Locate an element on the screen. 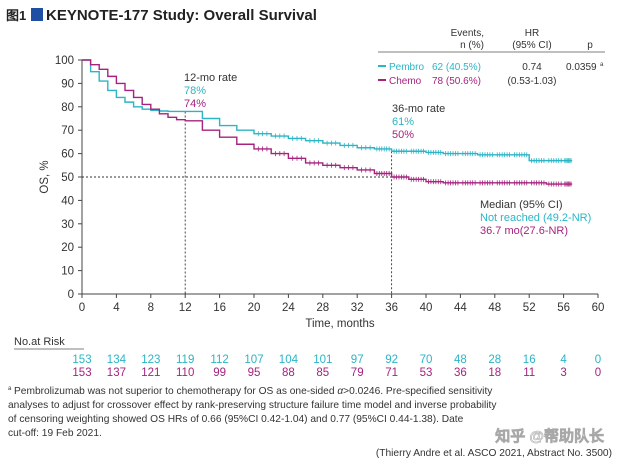 This screenshot has height=463, width=625. chart-title: KEYNOTE-177 Study: Overall Survival is located at coordinates (181, 15).